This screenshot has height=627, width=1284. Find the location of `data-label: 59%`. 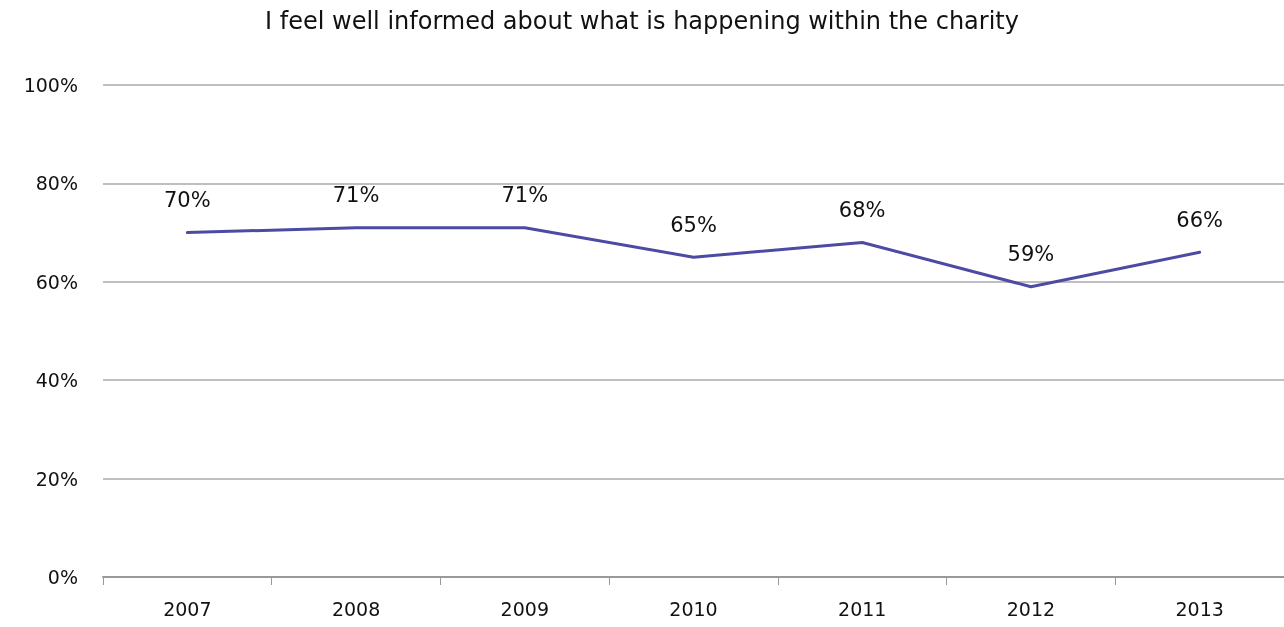

data-label: 59% is located at coordinates (1031, 254).